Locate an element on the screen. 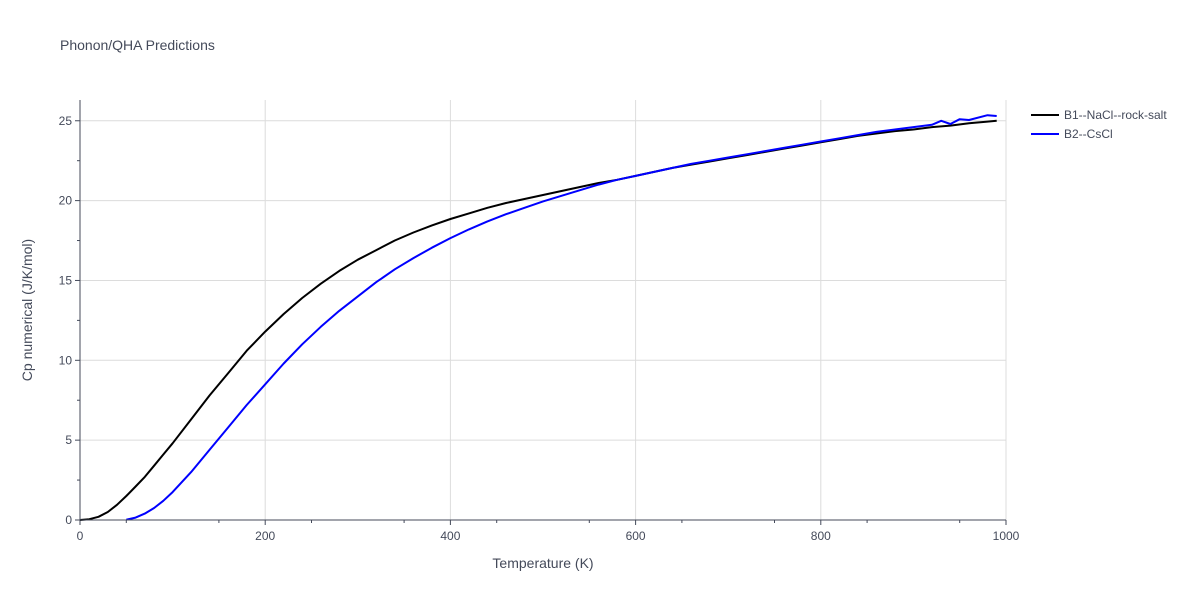  x-tick-label: 200 is located at coordinates (265, 536).